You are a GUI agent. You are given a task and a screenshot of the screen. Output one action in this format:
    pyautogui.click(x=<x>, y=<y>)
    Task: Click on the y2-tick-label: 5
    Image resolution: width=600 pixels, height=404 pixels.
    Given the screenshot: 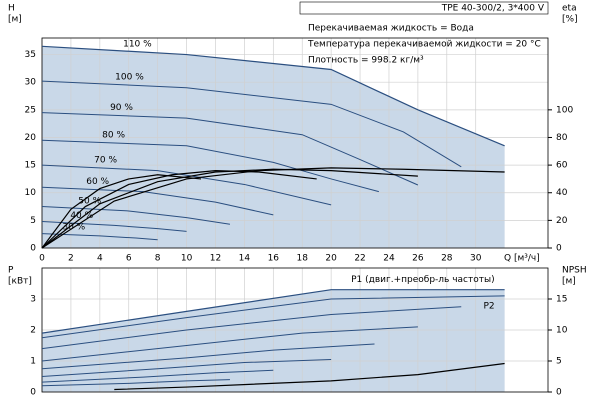 What is the action you would take?
    pyautogui.click(x=559, y=362)
    